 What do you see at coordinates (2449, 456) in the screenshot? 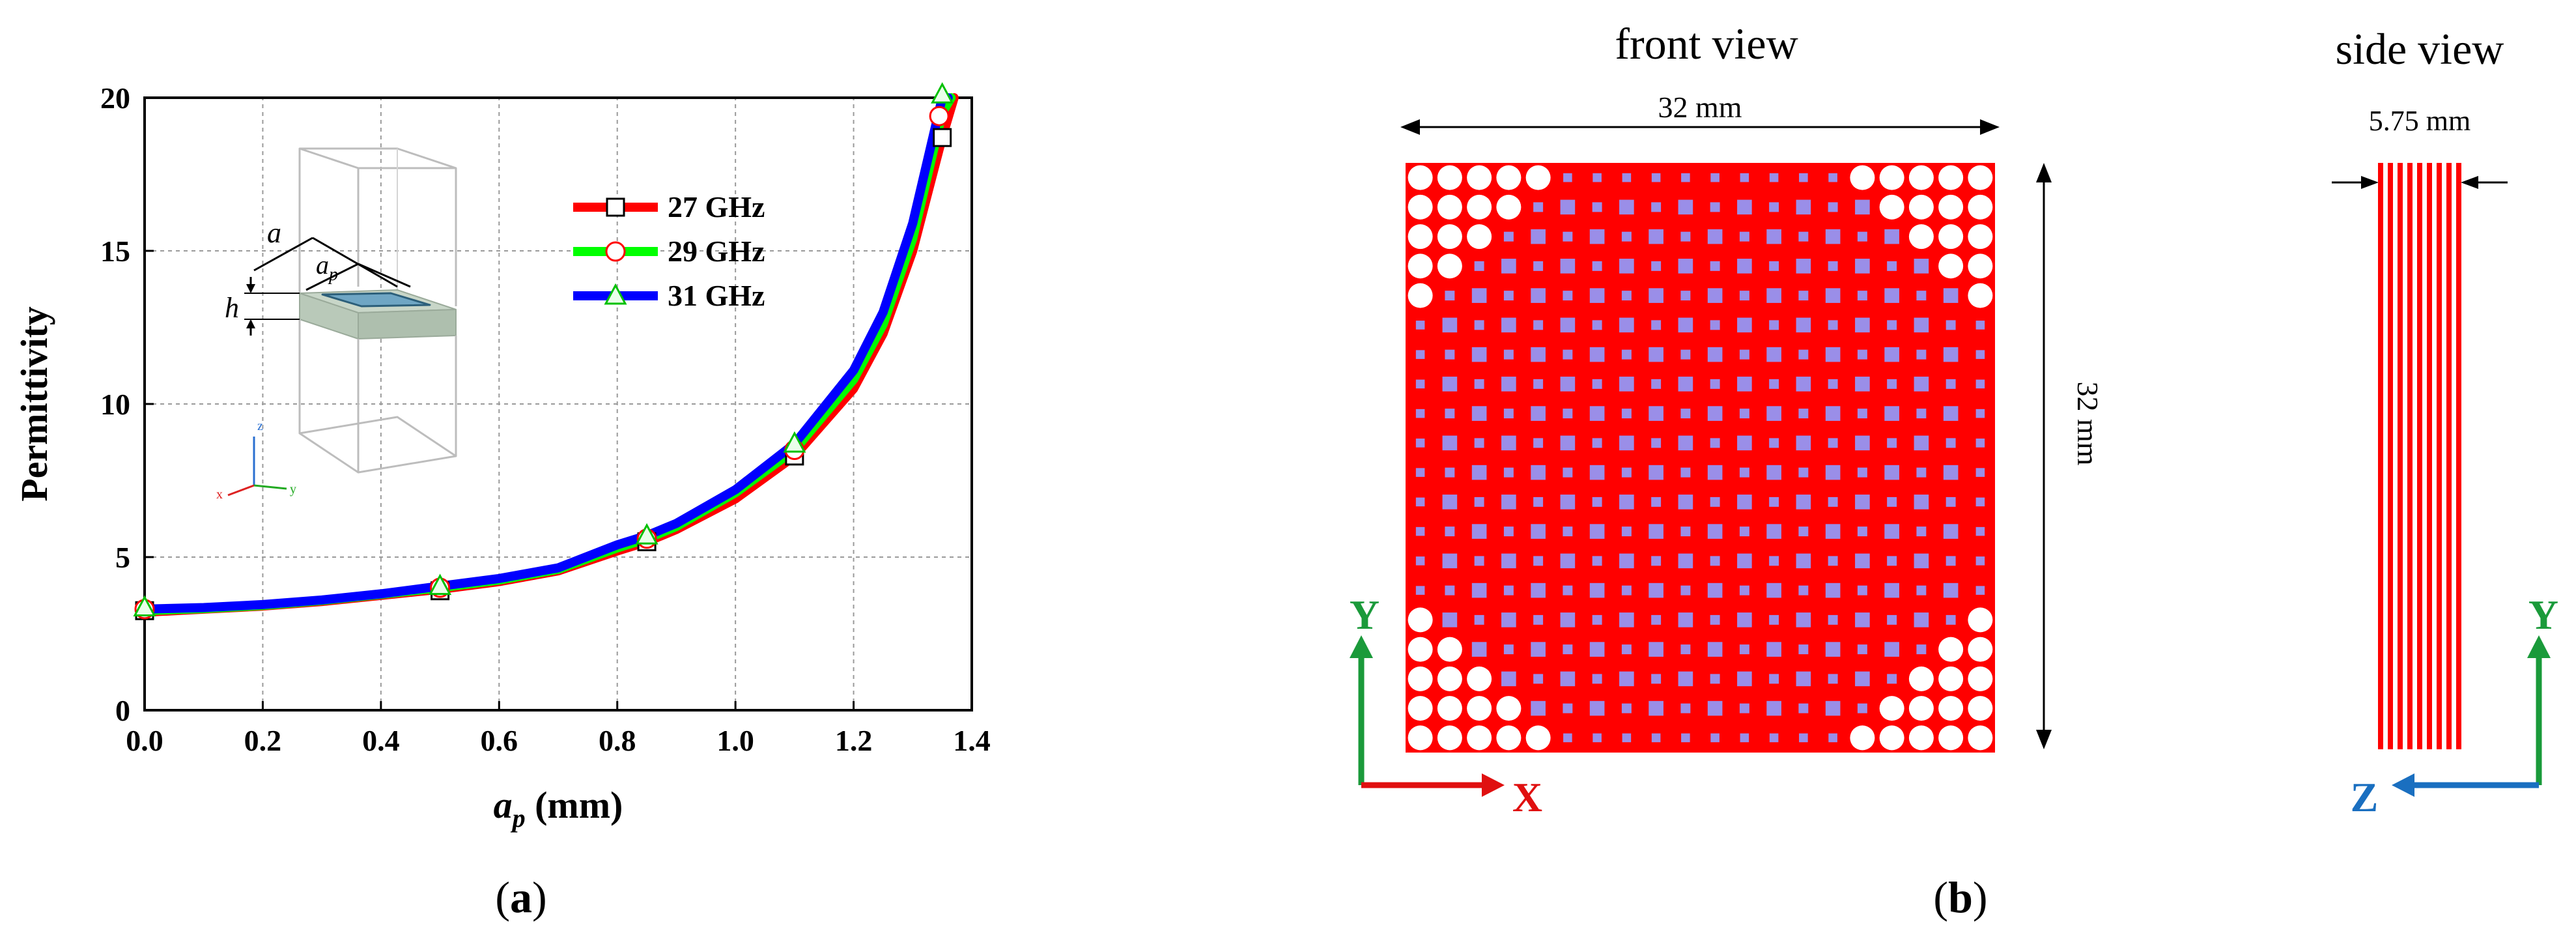
I see `side-layer` at bounding box center [2449, 456].